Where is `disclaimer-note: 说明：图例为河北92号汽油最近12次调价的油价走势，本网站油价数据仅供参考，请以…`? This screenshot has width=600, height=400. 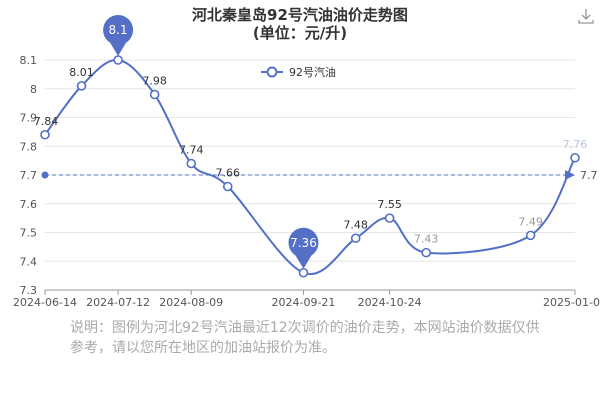
disclaimer-note: 说明：图例为河北92号汽油最近12次调价的油价走势，本网站油价数据仅供参考，请以… is located at coordinates (305, 338).